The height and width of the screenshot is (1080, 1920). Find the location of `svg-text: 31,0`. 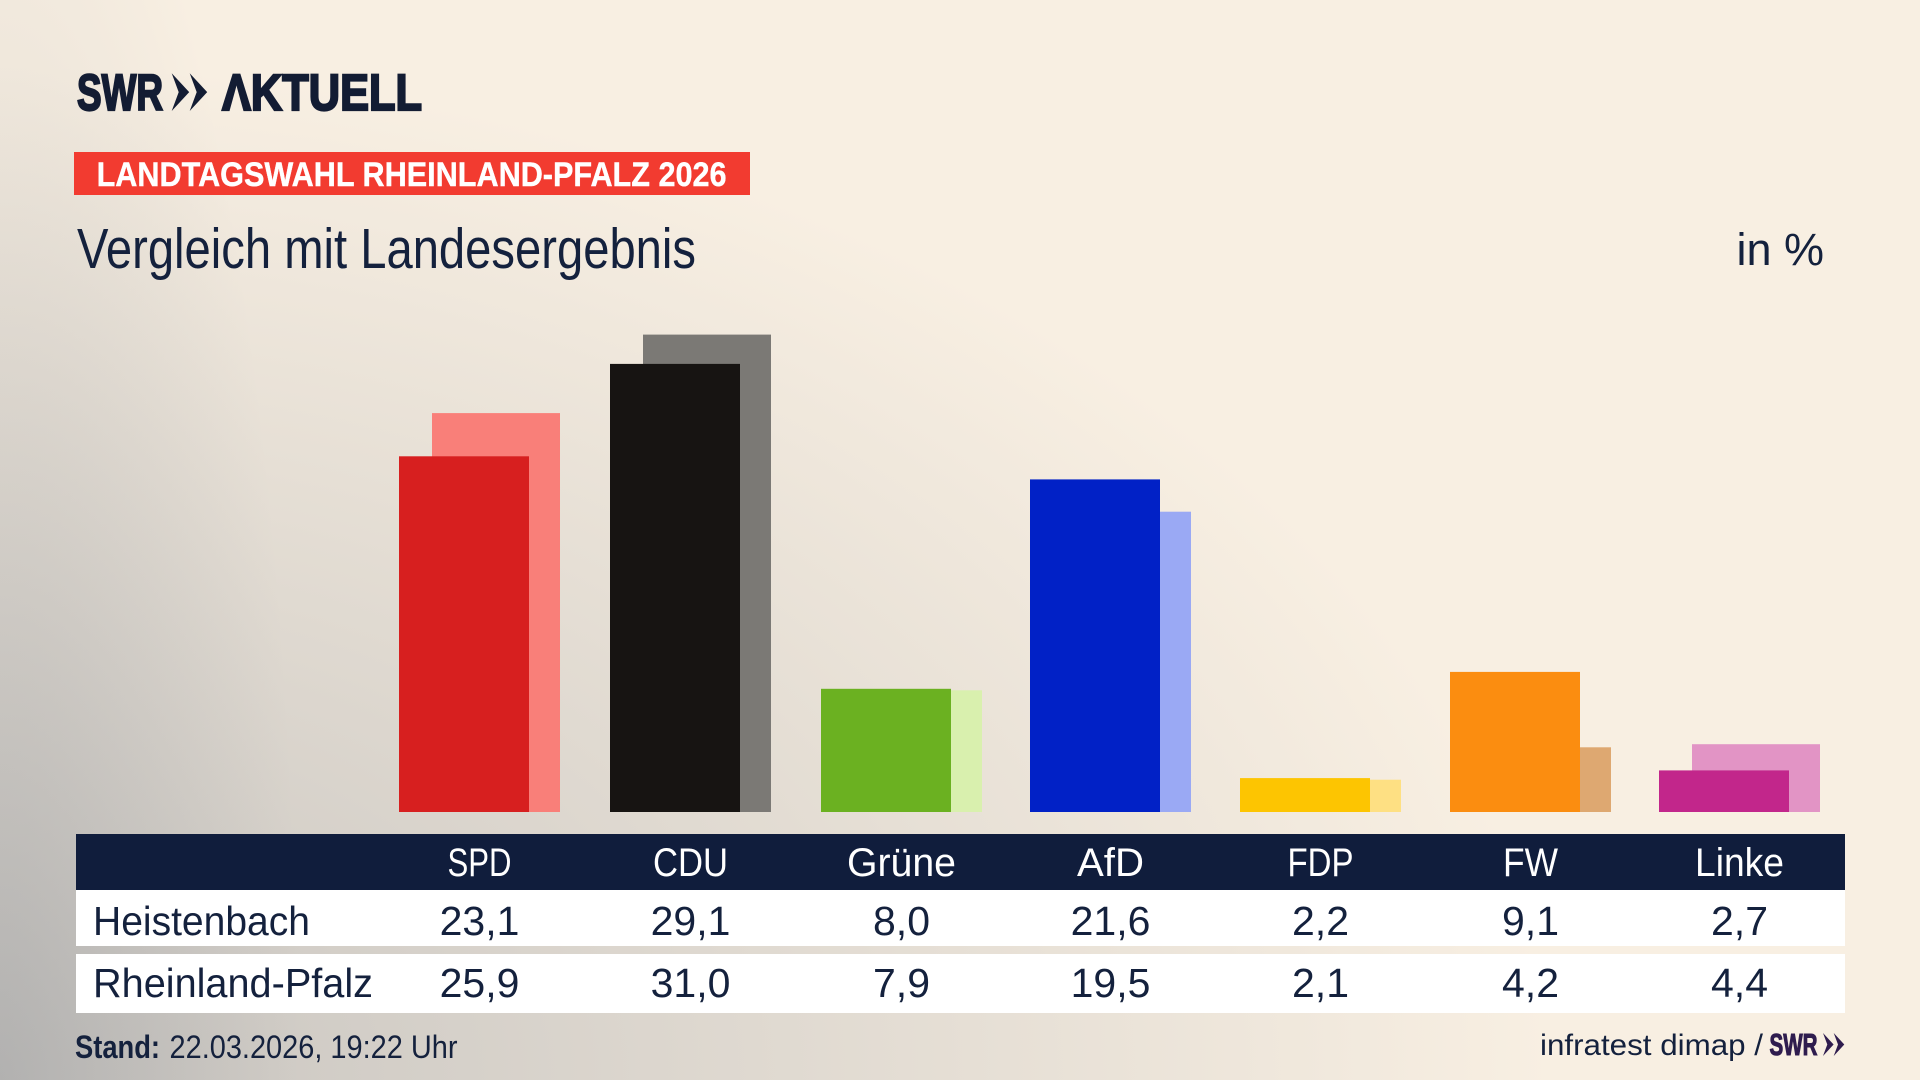

svg-text: 31,0 is located at coordinates (691, 983).